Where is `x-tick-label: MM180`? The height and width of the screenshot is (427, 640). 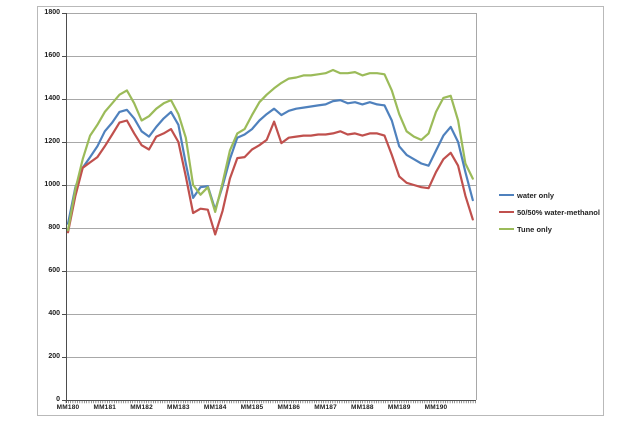
x-tick-label: MM180 is located at coordinates (68, 407).